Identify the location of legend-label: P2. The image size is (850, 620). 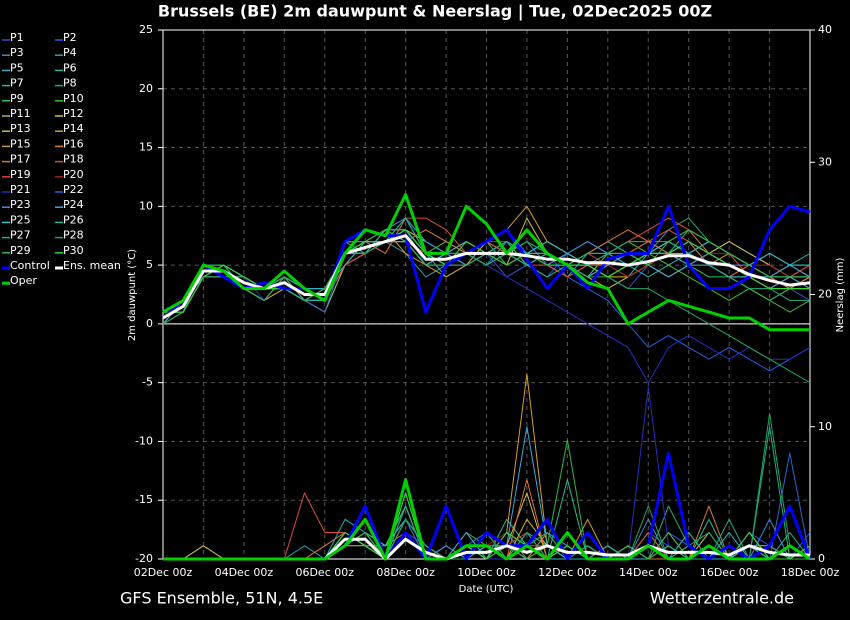
(70, 37).